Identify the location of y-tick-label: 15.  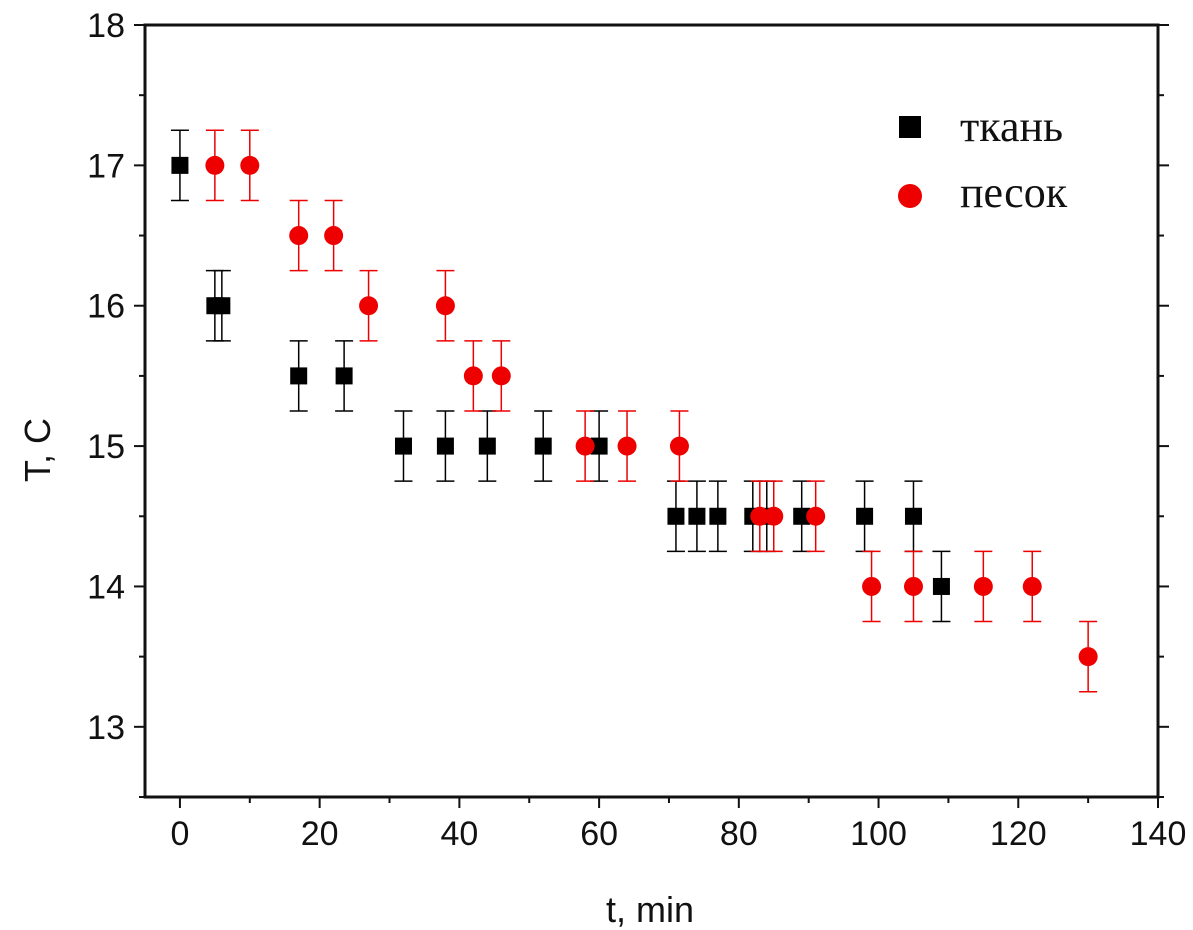
(106, 447).